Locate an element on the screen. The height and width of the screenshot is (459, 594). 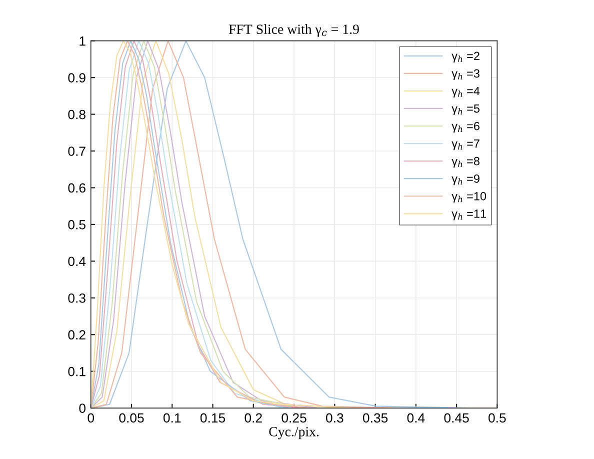
x-tick-label: 0.05 is located at coordinates (131, 418).